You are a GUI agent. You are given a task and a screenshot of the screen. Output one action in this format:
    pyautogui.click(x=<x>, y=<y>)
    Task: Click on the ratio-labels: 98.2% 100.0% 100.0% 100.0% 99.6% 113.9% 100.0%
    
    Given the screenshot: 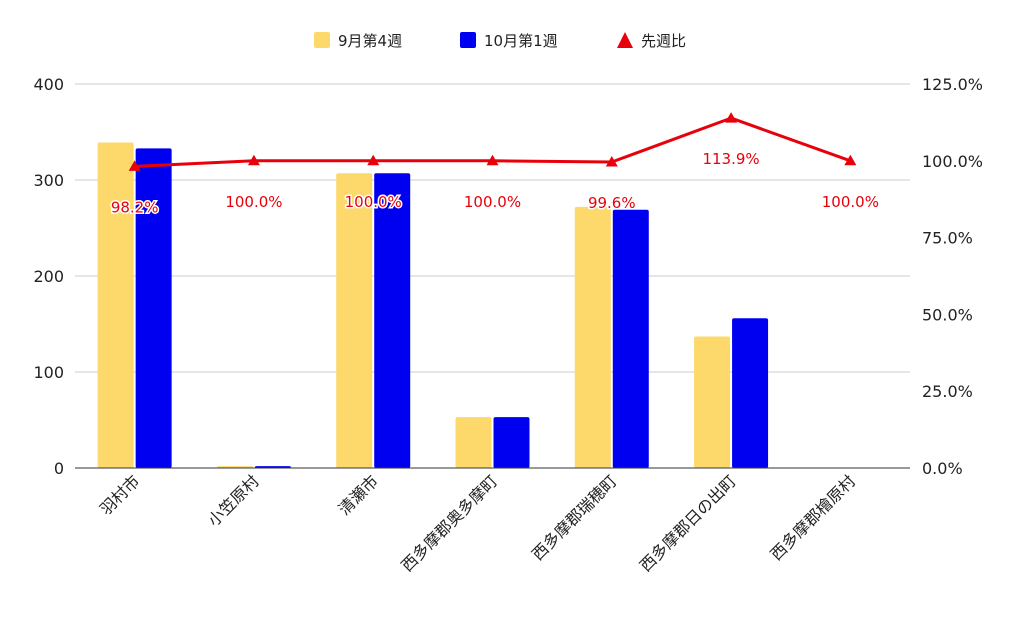 What is the action you would take?
    pyautogui.click(x=494, y=183)
    